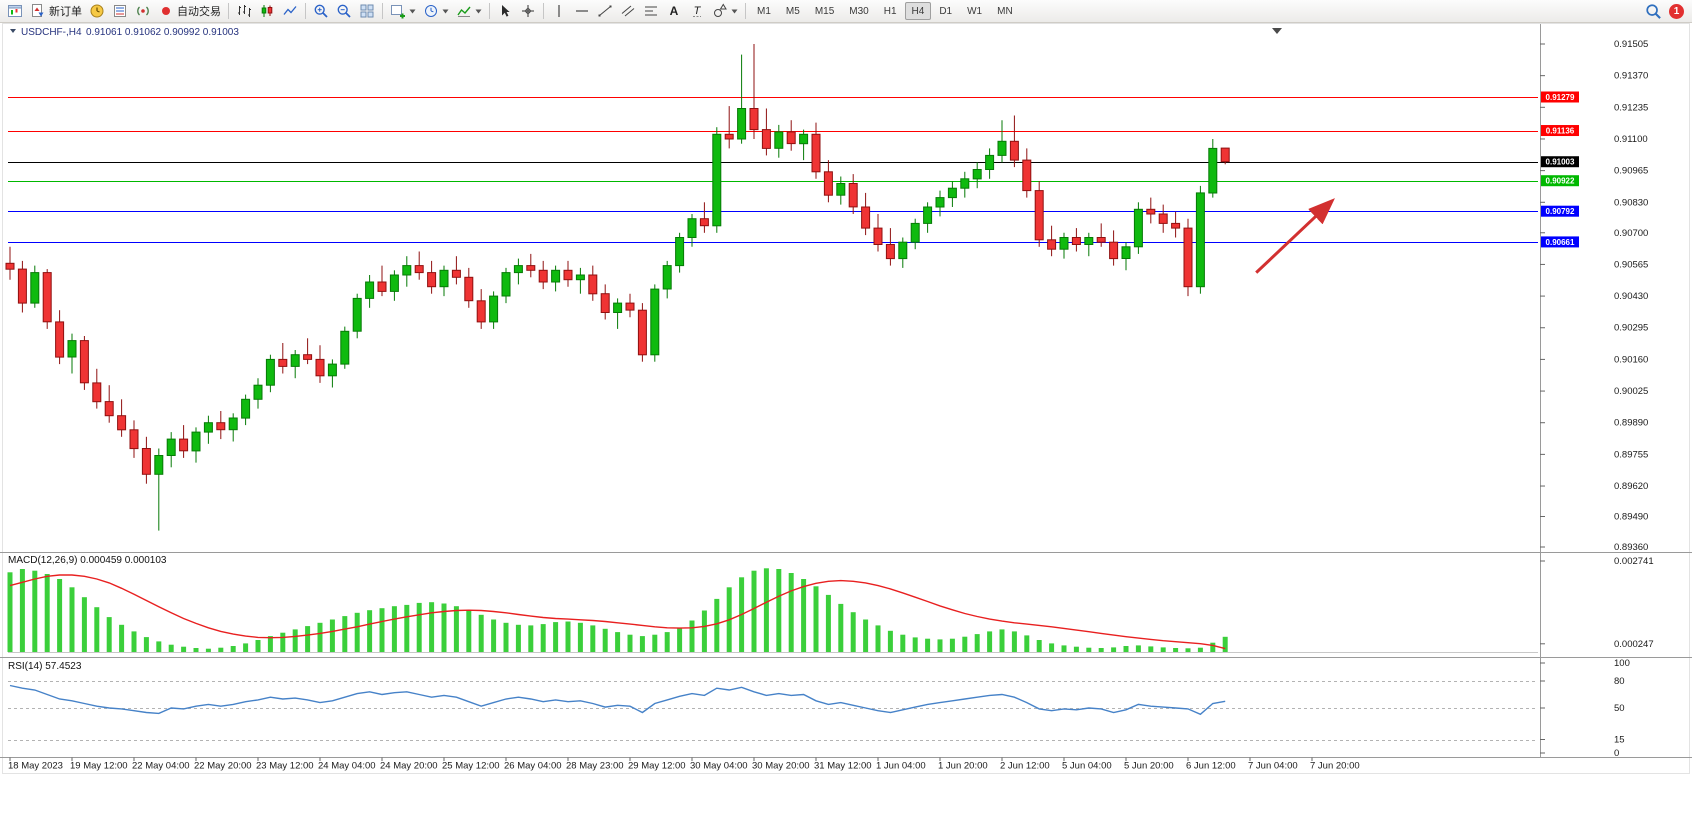 The height and width of the screenshot is (838, 1692). I want to click on shapes-caret-icon, so click(734, 11).